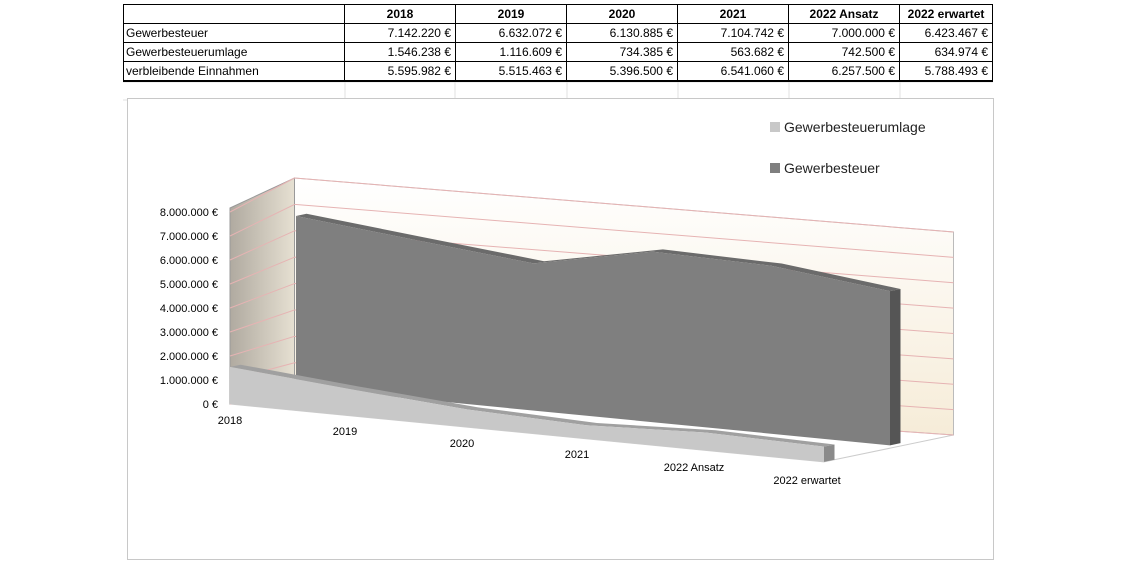 The width and height of the screenshot is (1140, 564). What do you see at coordinates (694, 468) in the screenshot?
I see `x-tick-label: 2022 Ansatz` at bounding box center [694, 468].